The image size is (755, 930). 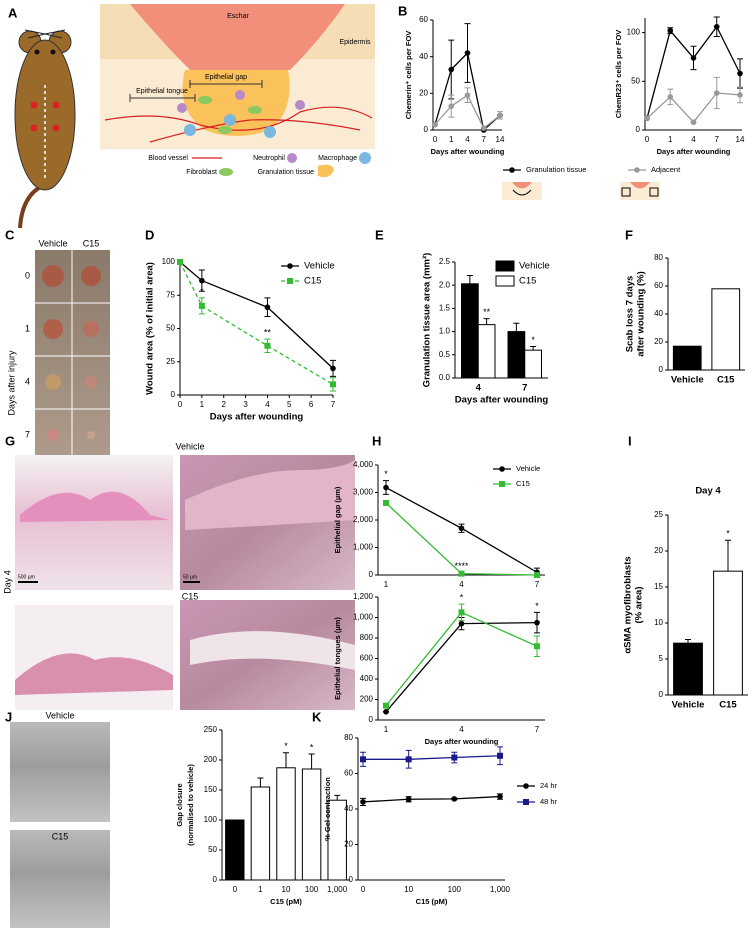 What do you see at coordinates (179, 804) in the screenshot?
I see `y-axis-label: Gap closure` at bounding box center [179, 804].